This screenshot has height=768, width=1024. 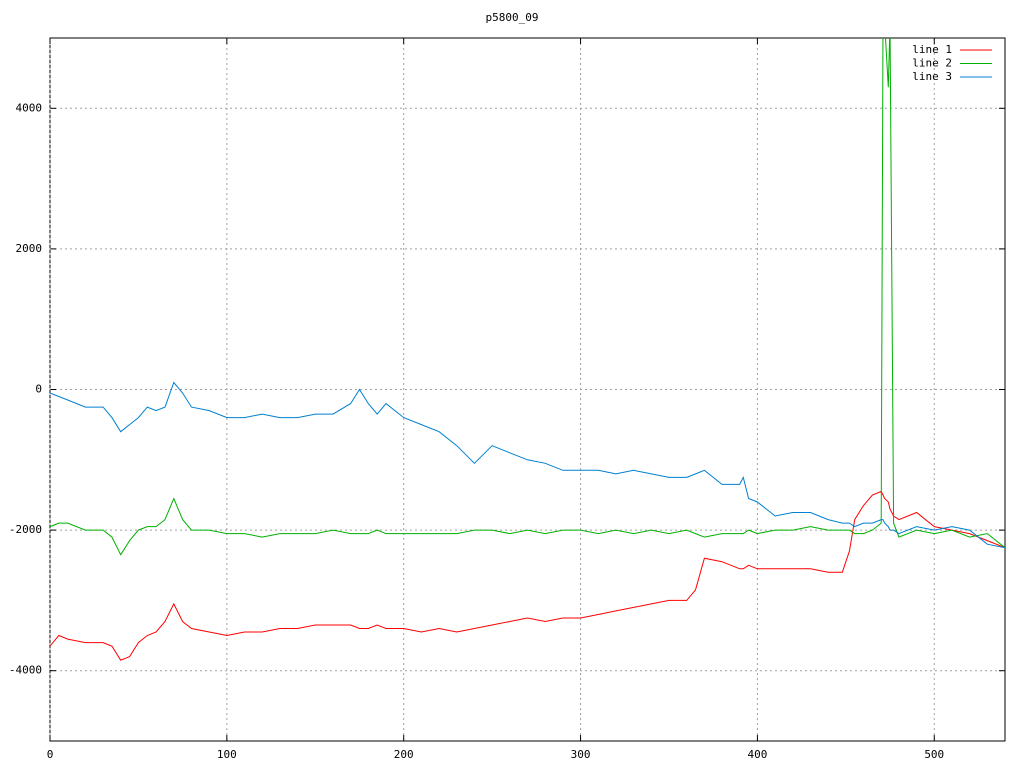 What do you see at coordinates (757, 754) in the screenshot?
I see `x-tick-label: 400` at bounding box center [757, 754].